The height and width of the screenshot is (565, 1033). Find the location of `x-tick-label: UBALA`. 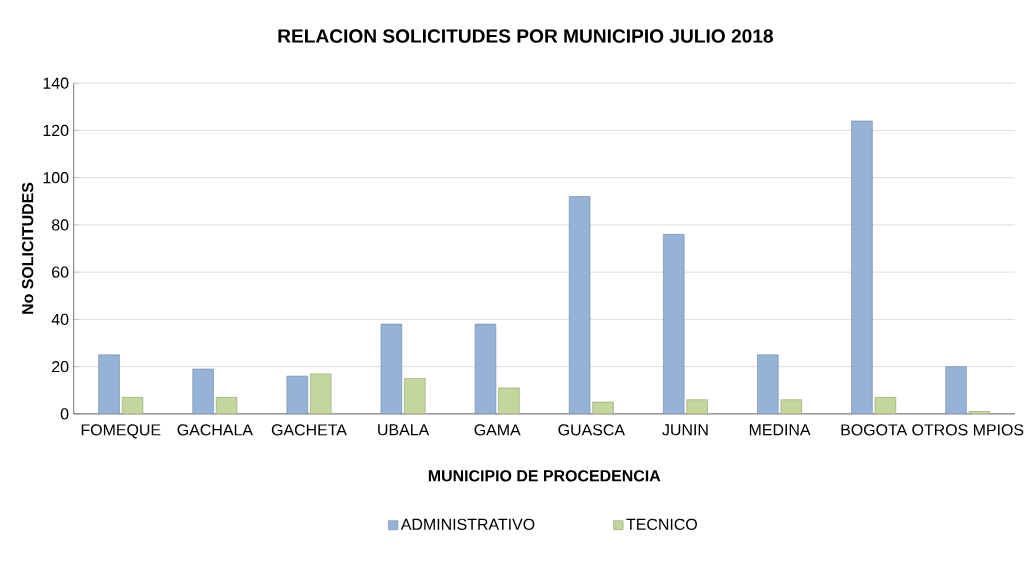

x-tick-label: UBALA is located at coordinates (404, 430).